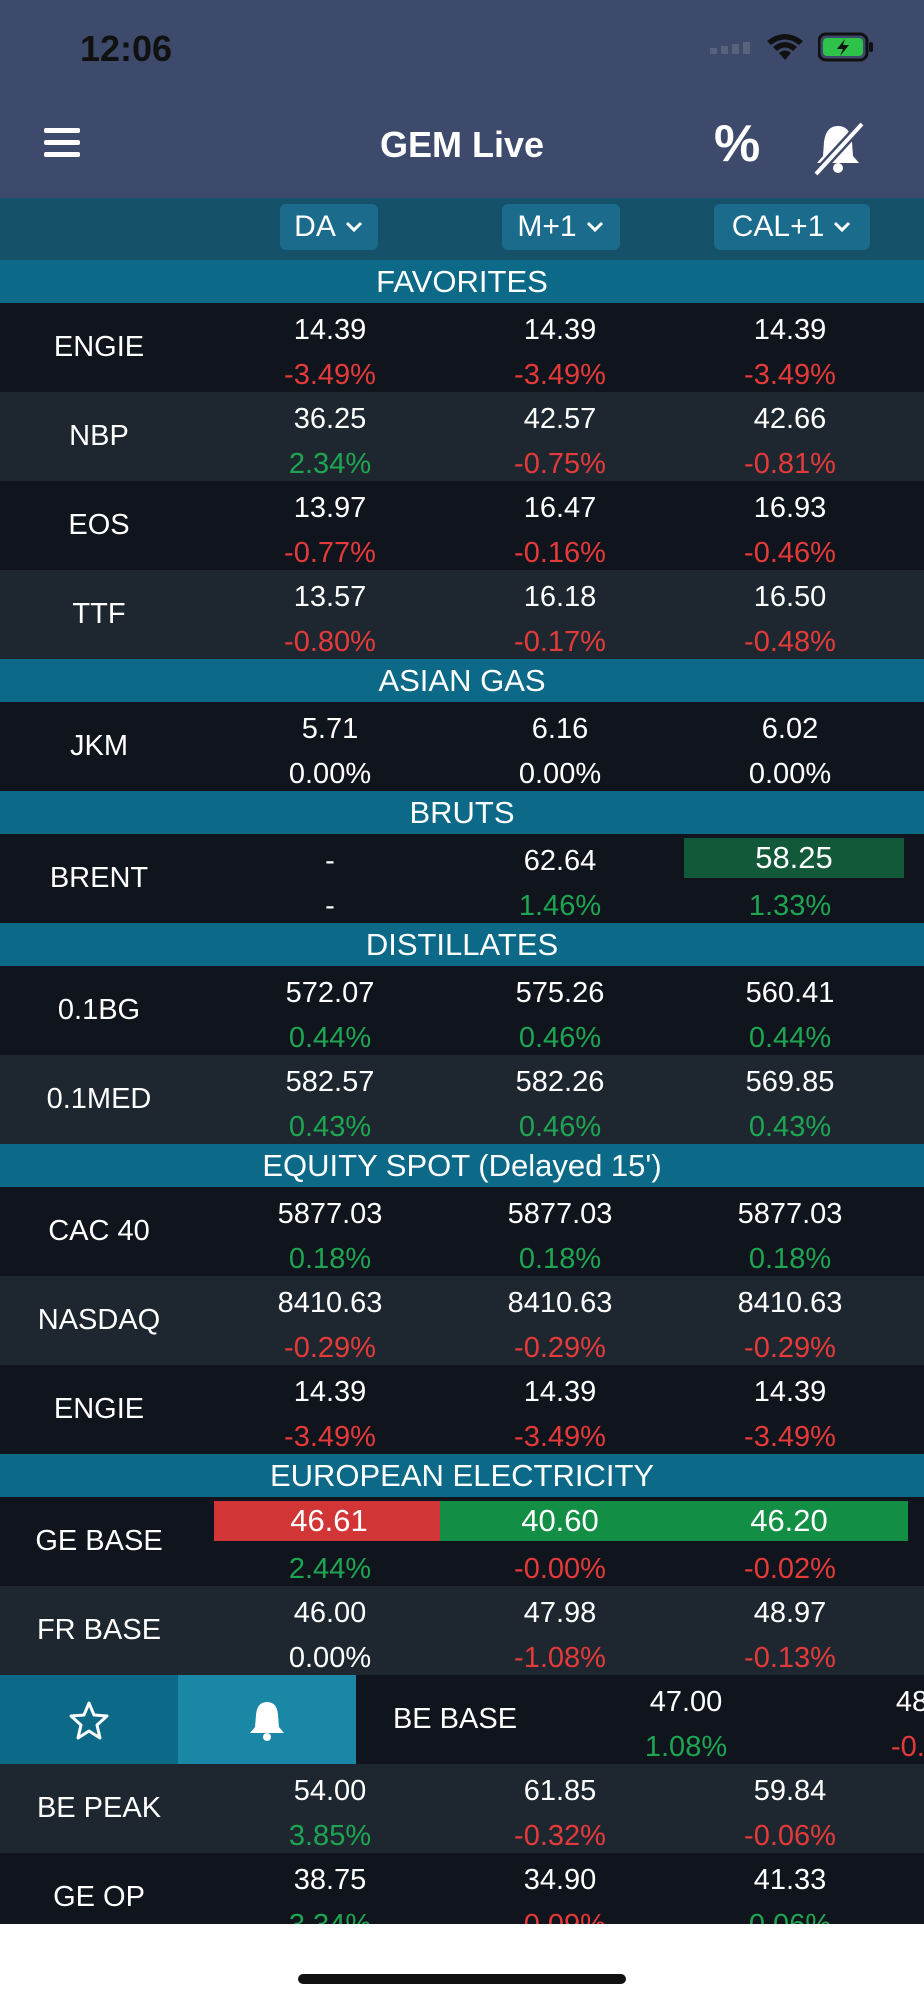 The image size is (924, 2000). I want to click on change-value: -1.08%, so click(560, 1658).